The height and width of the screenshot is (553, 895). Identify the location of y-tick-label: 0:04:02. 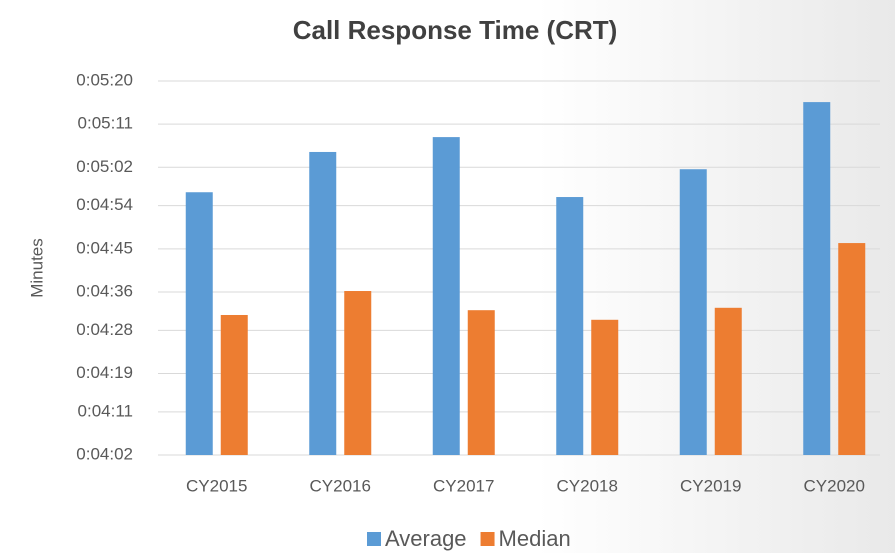
(104, 453).